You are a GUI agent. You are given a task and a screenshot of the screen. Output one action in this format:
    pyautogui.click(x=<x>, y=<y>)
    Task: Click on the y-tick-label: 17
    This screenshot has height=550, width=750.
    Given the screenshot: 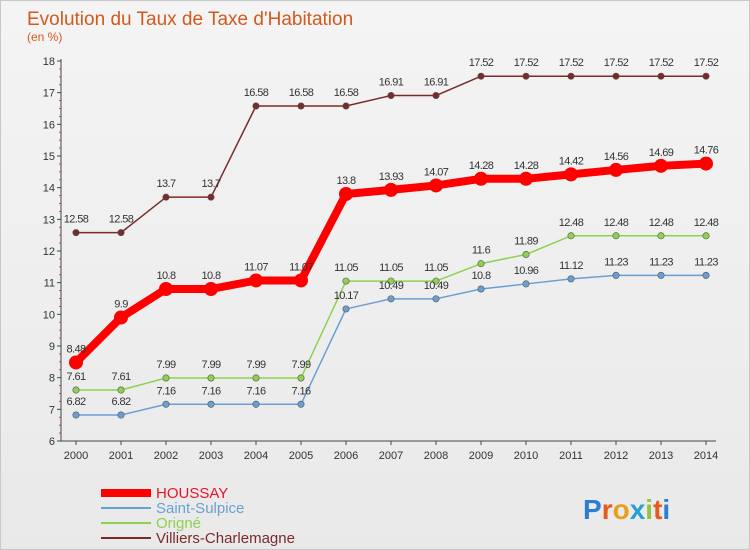 What is the action you would take?
    pyautogui.click(x=49, y=94)
    